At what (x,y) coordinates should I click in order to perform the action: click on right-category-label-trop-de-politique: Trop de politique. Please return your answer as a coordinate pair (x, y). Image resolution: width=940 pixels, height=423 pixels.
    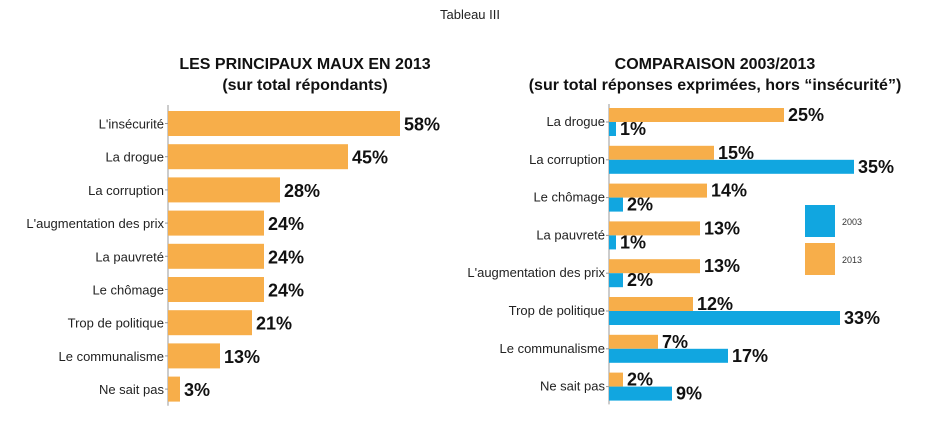
    Looking at the image, I should click on (557, 310).